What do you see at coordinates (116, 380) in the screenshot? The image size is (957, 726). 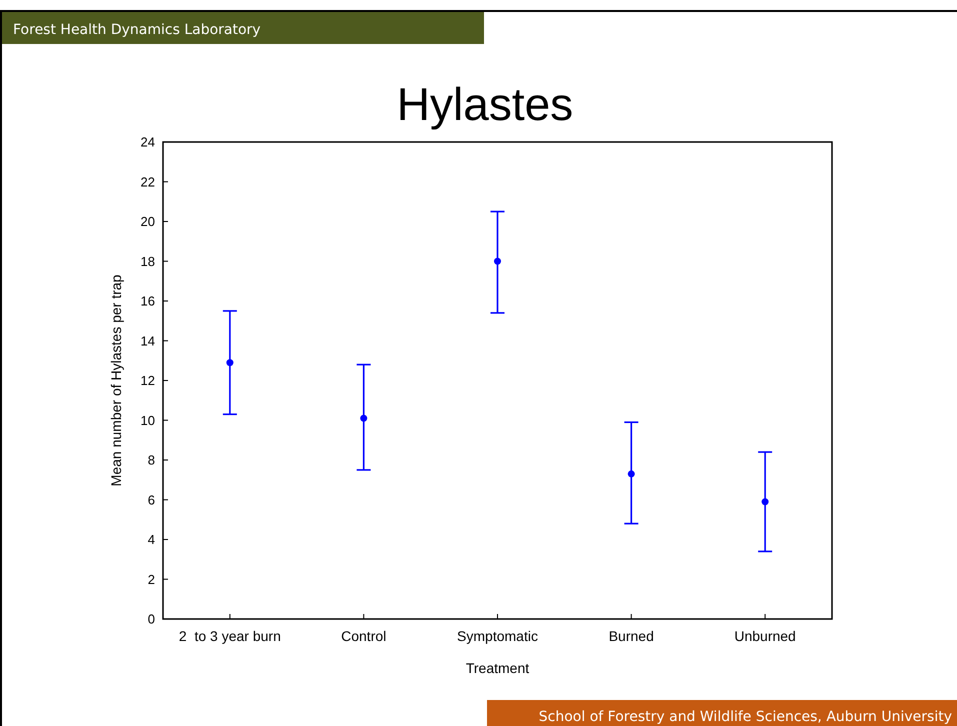 I see `y-axis-title: Mean number of Hylastes per trap` at bounding box center [116, 380].